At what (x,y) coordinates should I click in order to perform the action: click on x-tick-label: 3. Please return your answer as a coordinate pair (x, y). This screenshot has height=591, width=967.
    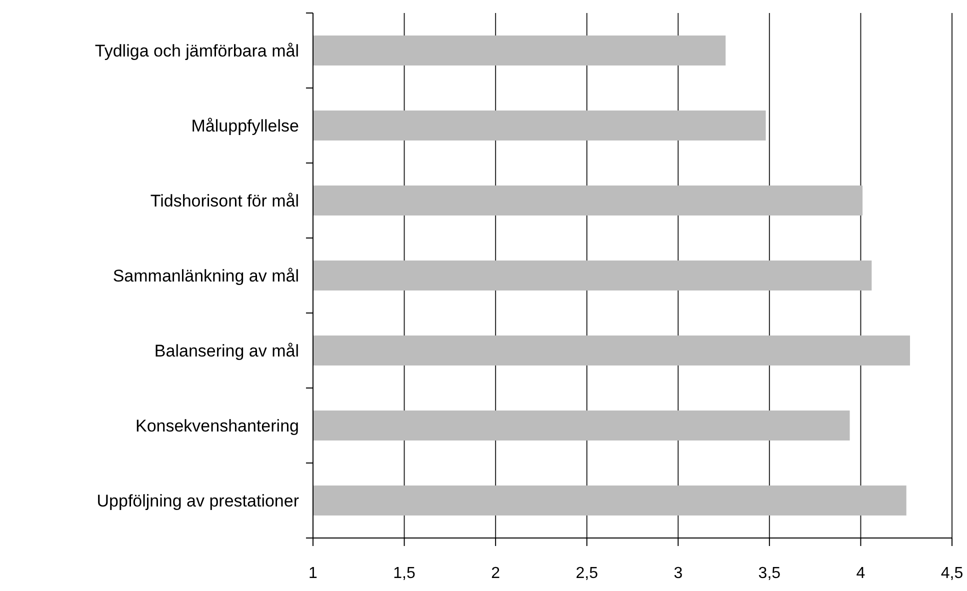
    Looking at the image, I should click on (678, 573).